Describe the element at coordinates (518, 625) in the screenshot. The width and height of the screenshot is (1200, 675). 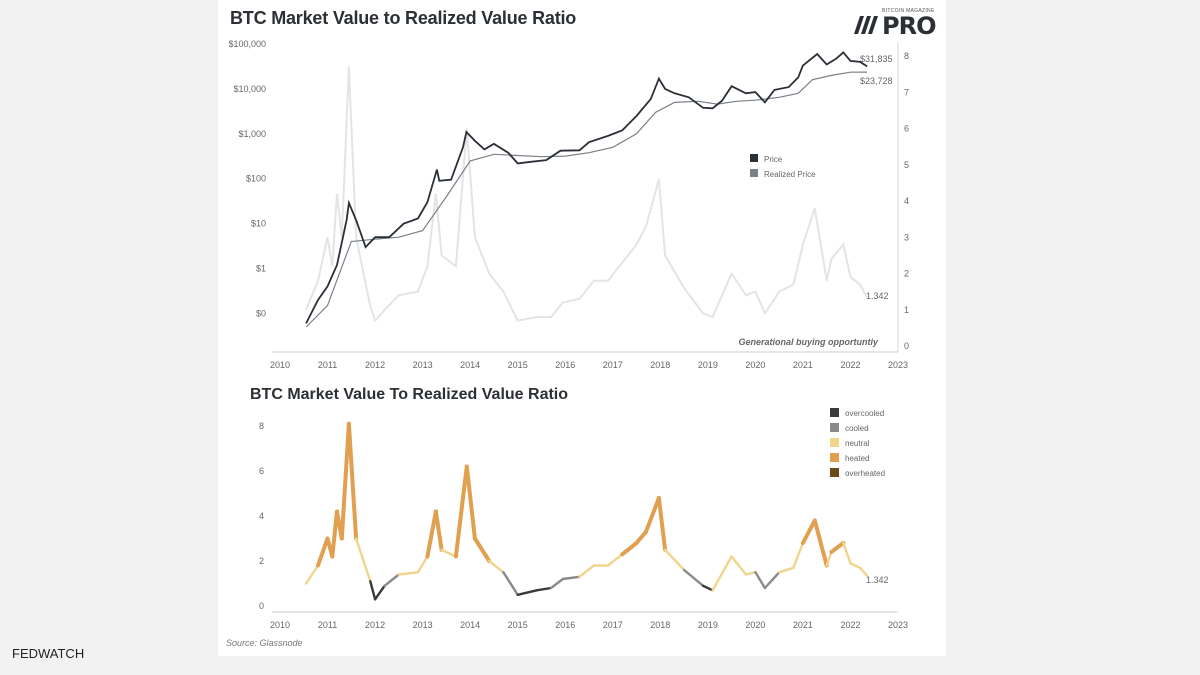
I see `x-tick-label: 2015` at that location.